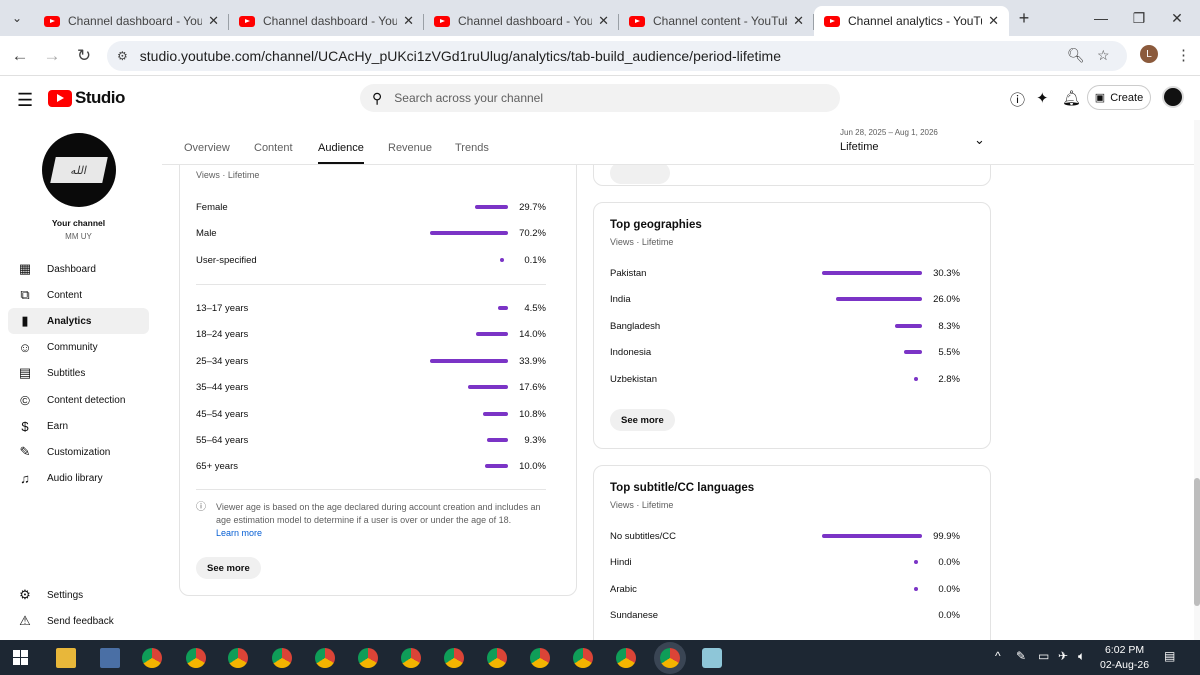  What do you see at coordinates (532, 233) in the screenshot?
I see `row-percent: 70.2%` at bounding box center [532, 233].